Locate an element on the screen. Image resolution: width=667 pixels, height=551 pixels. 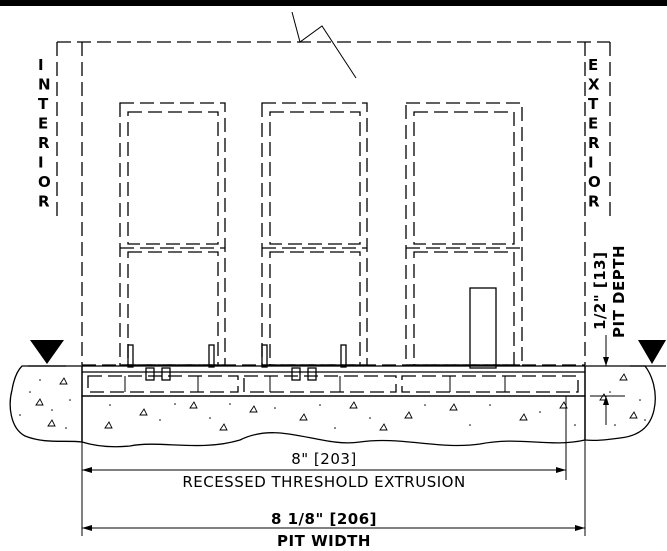
concrete-aggregate is located at coordinates (336, 402).